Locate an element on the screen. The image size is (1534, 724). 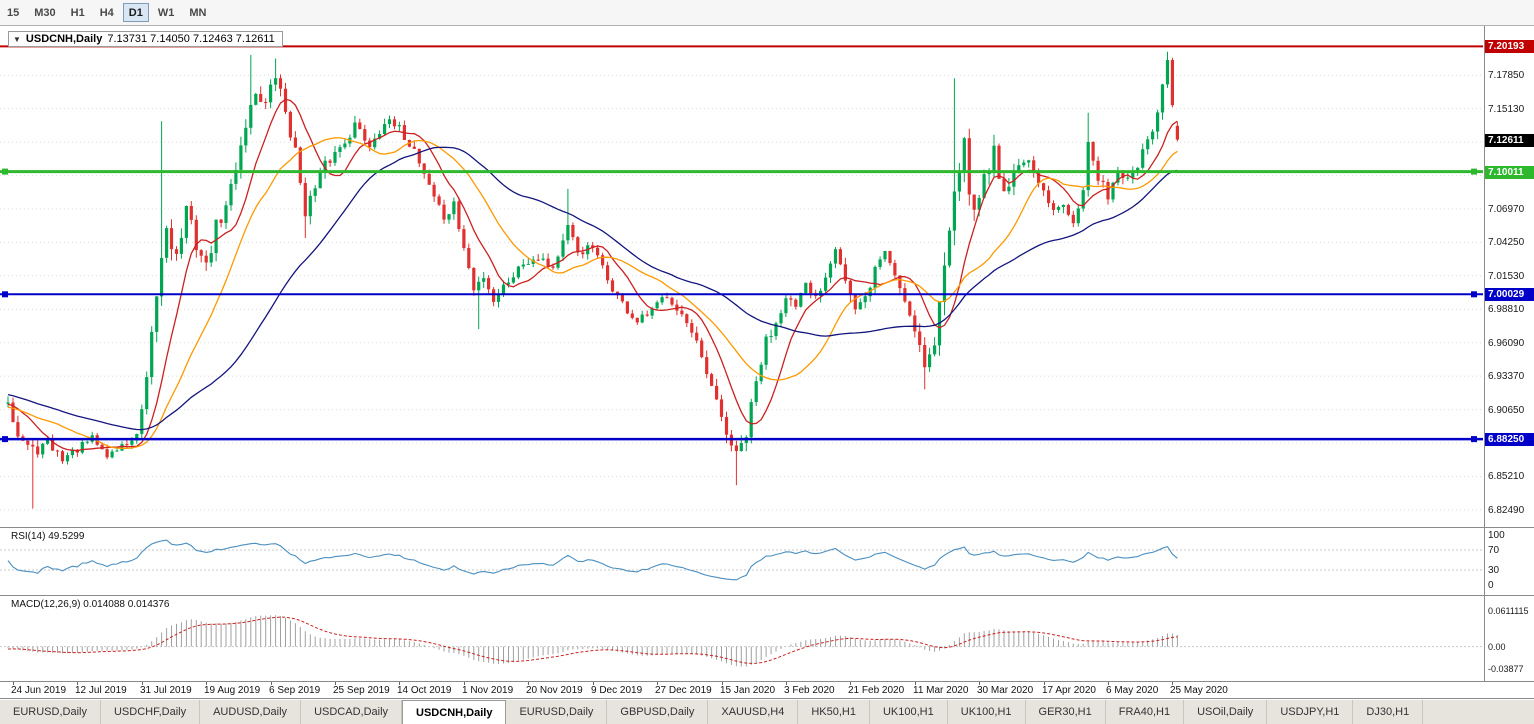
date-label: 9 Dec 2019 is located at coordinates (617, 690).